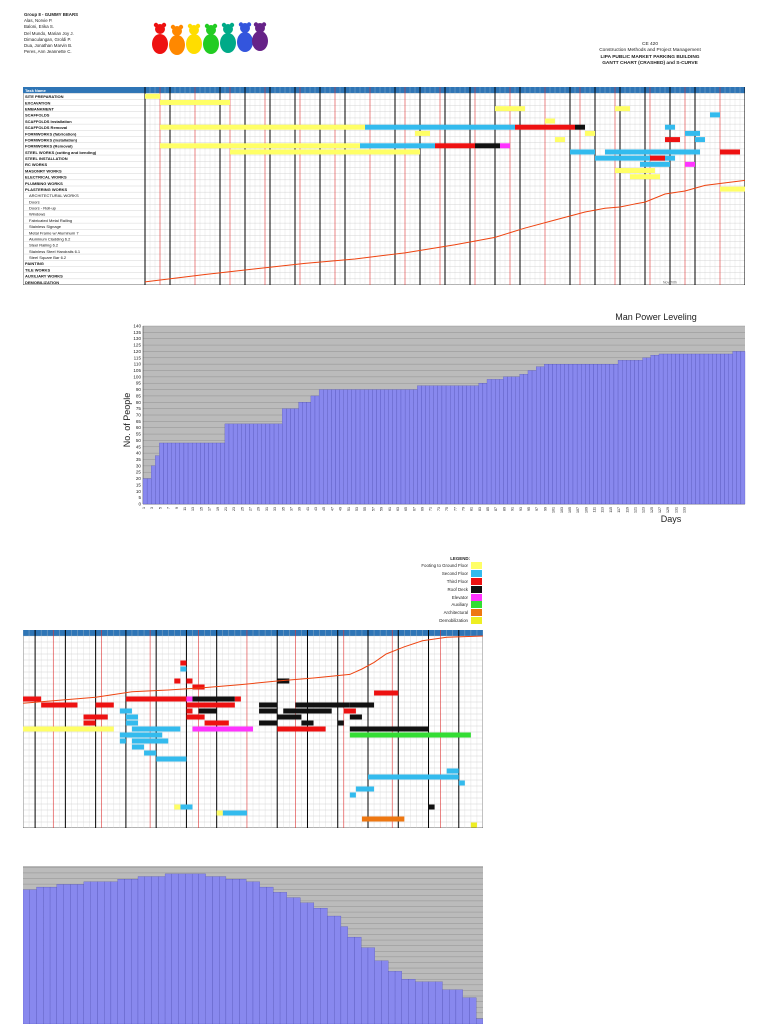 The width and height of the screenshot is (768, 1024). What do you see at coordinates (193, 509) in the screenshot?
I see `x-tick-label: 13` at bounding box center [193, 509].